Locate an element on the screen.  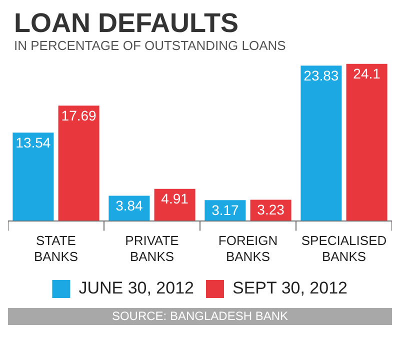
data-label: 3.84 is located at coordinates (130, 206).